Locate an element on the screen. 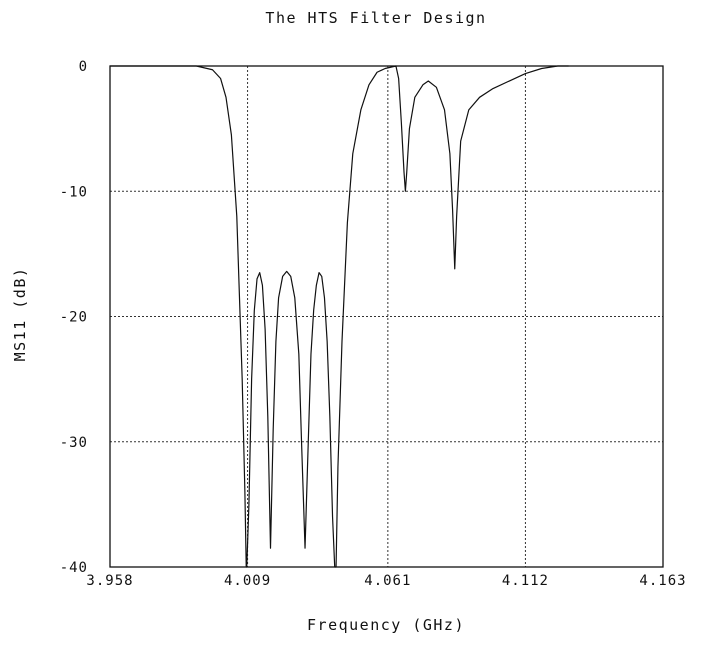 The height and width of the screenshot is (646, 702). x-tick-label: 4.009 is located at coordinates (247, 581).